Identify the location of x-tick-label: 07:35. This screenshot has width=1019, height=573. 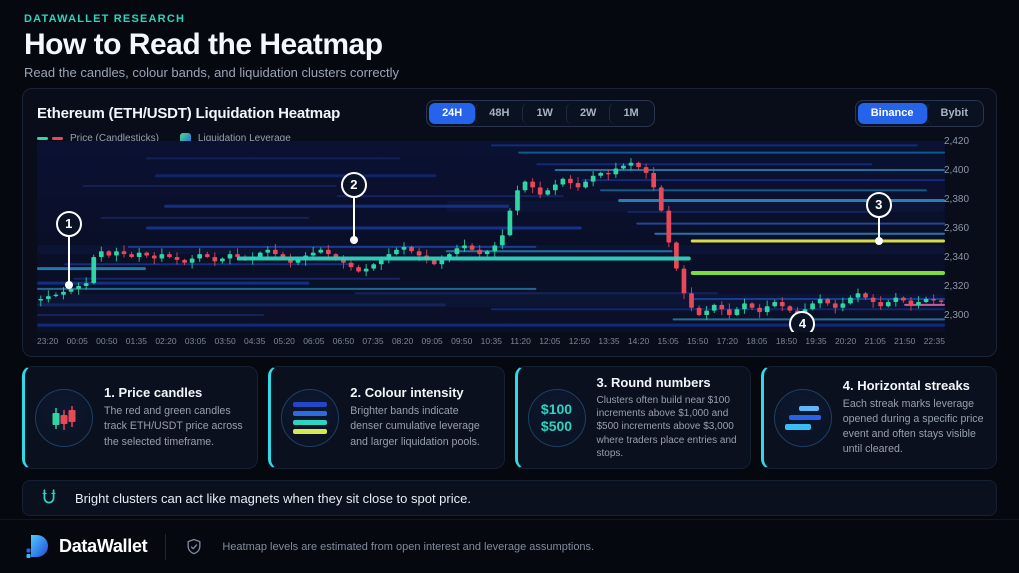
(373, 341).